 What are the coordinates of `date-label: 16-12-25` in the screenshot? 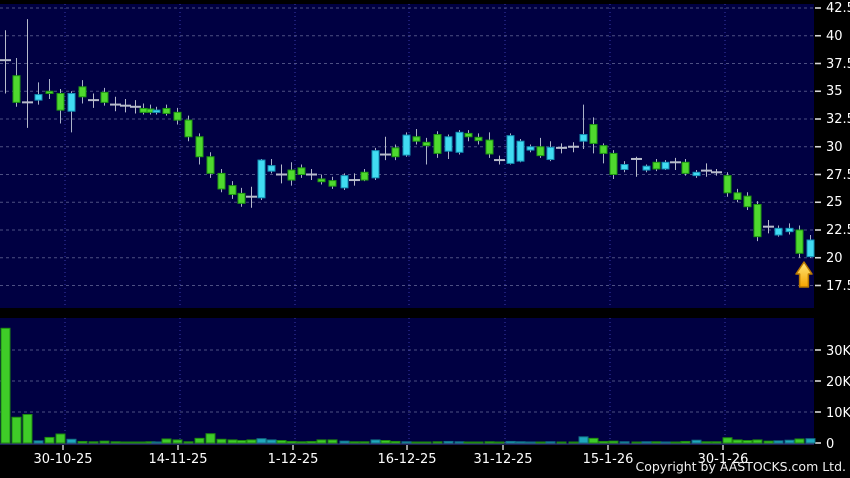 It's located at (406, 459).